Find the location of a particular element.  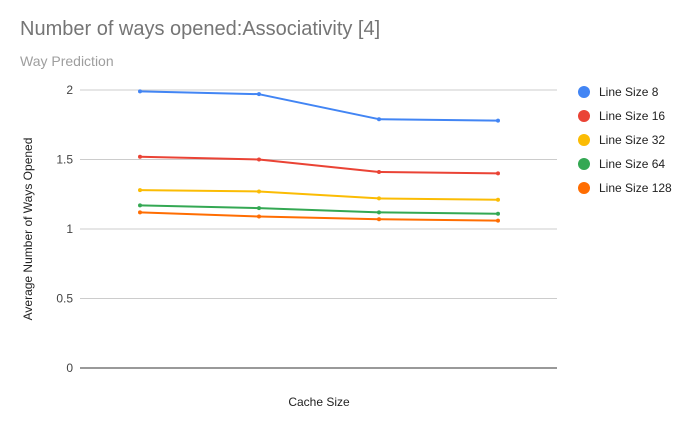

chart-title: Number of ways opened:Associativity [4] is located at coordinates (200, 29).